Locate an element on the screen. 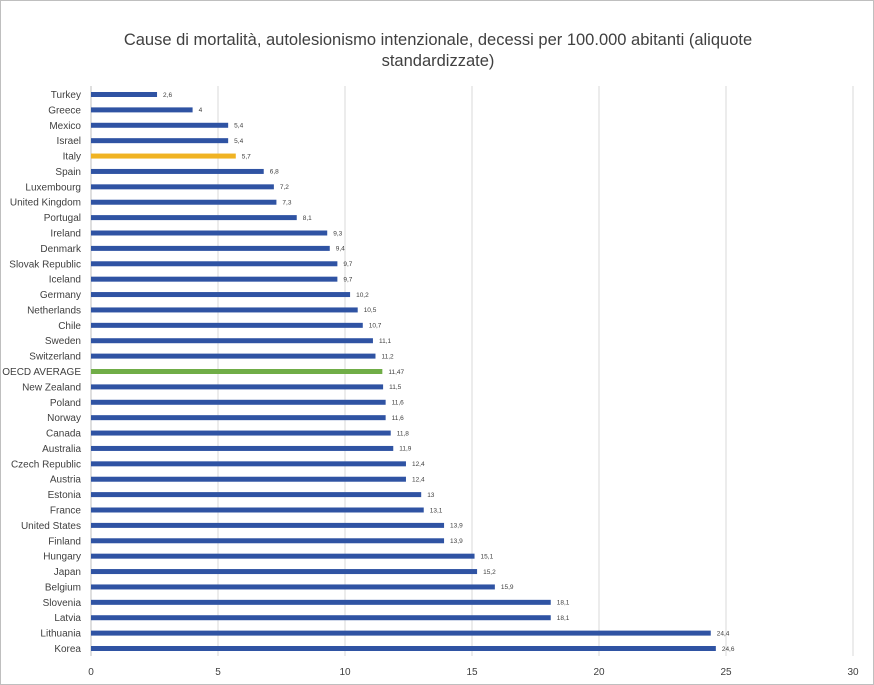 Image resolution: width=874 pixels, height=685 pixels. data-label: 7,2 is located at coordinates (284, 187).